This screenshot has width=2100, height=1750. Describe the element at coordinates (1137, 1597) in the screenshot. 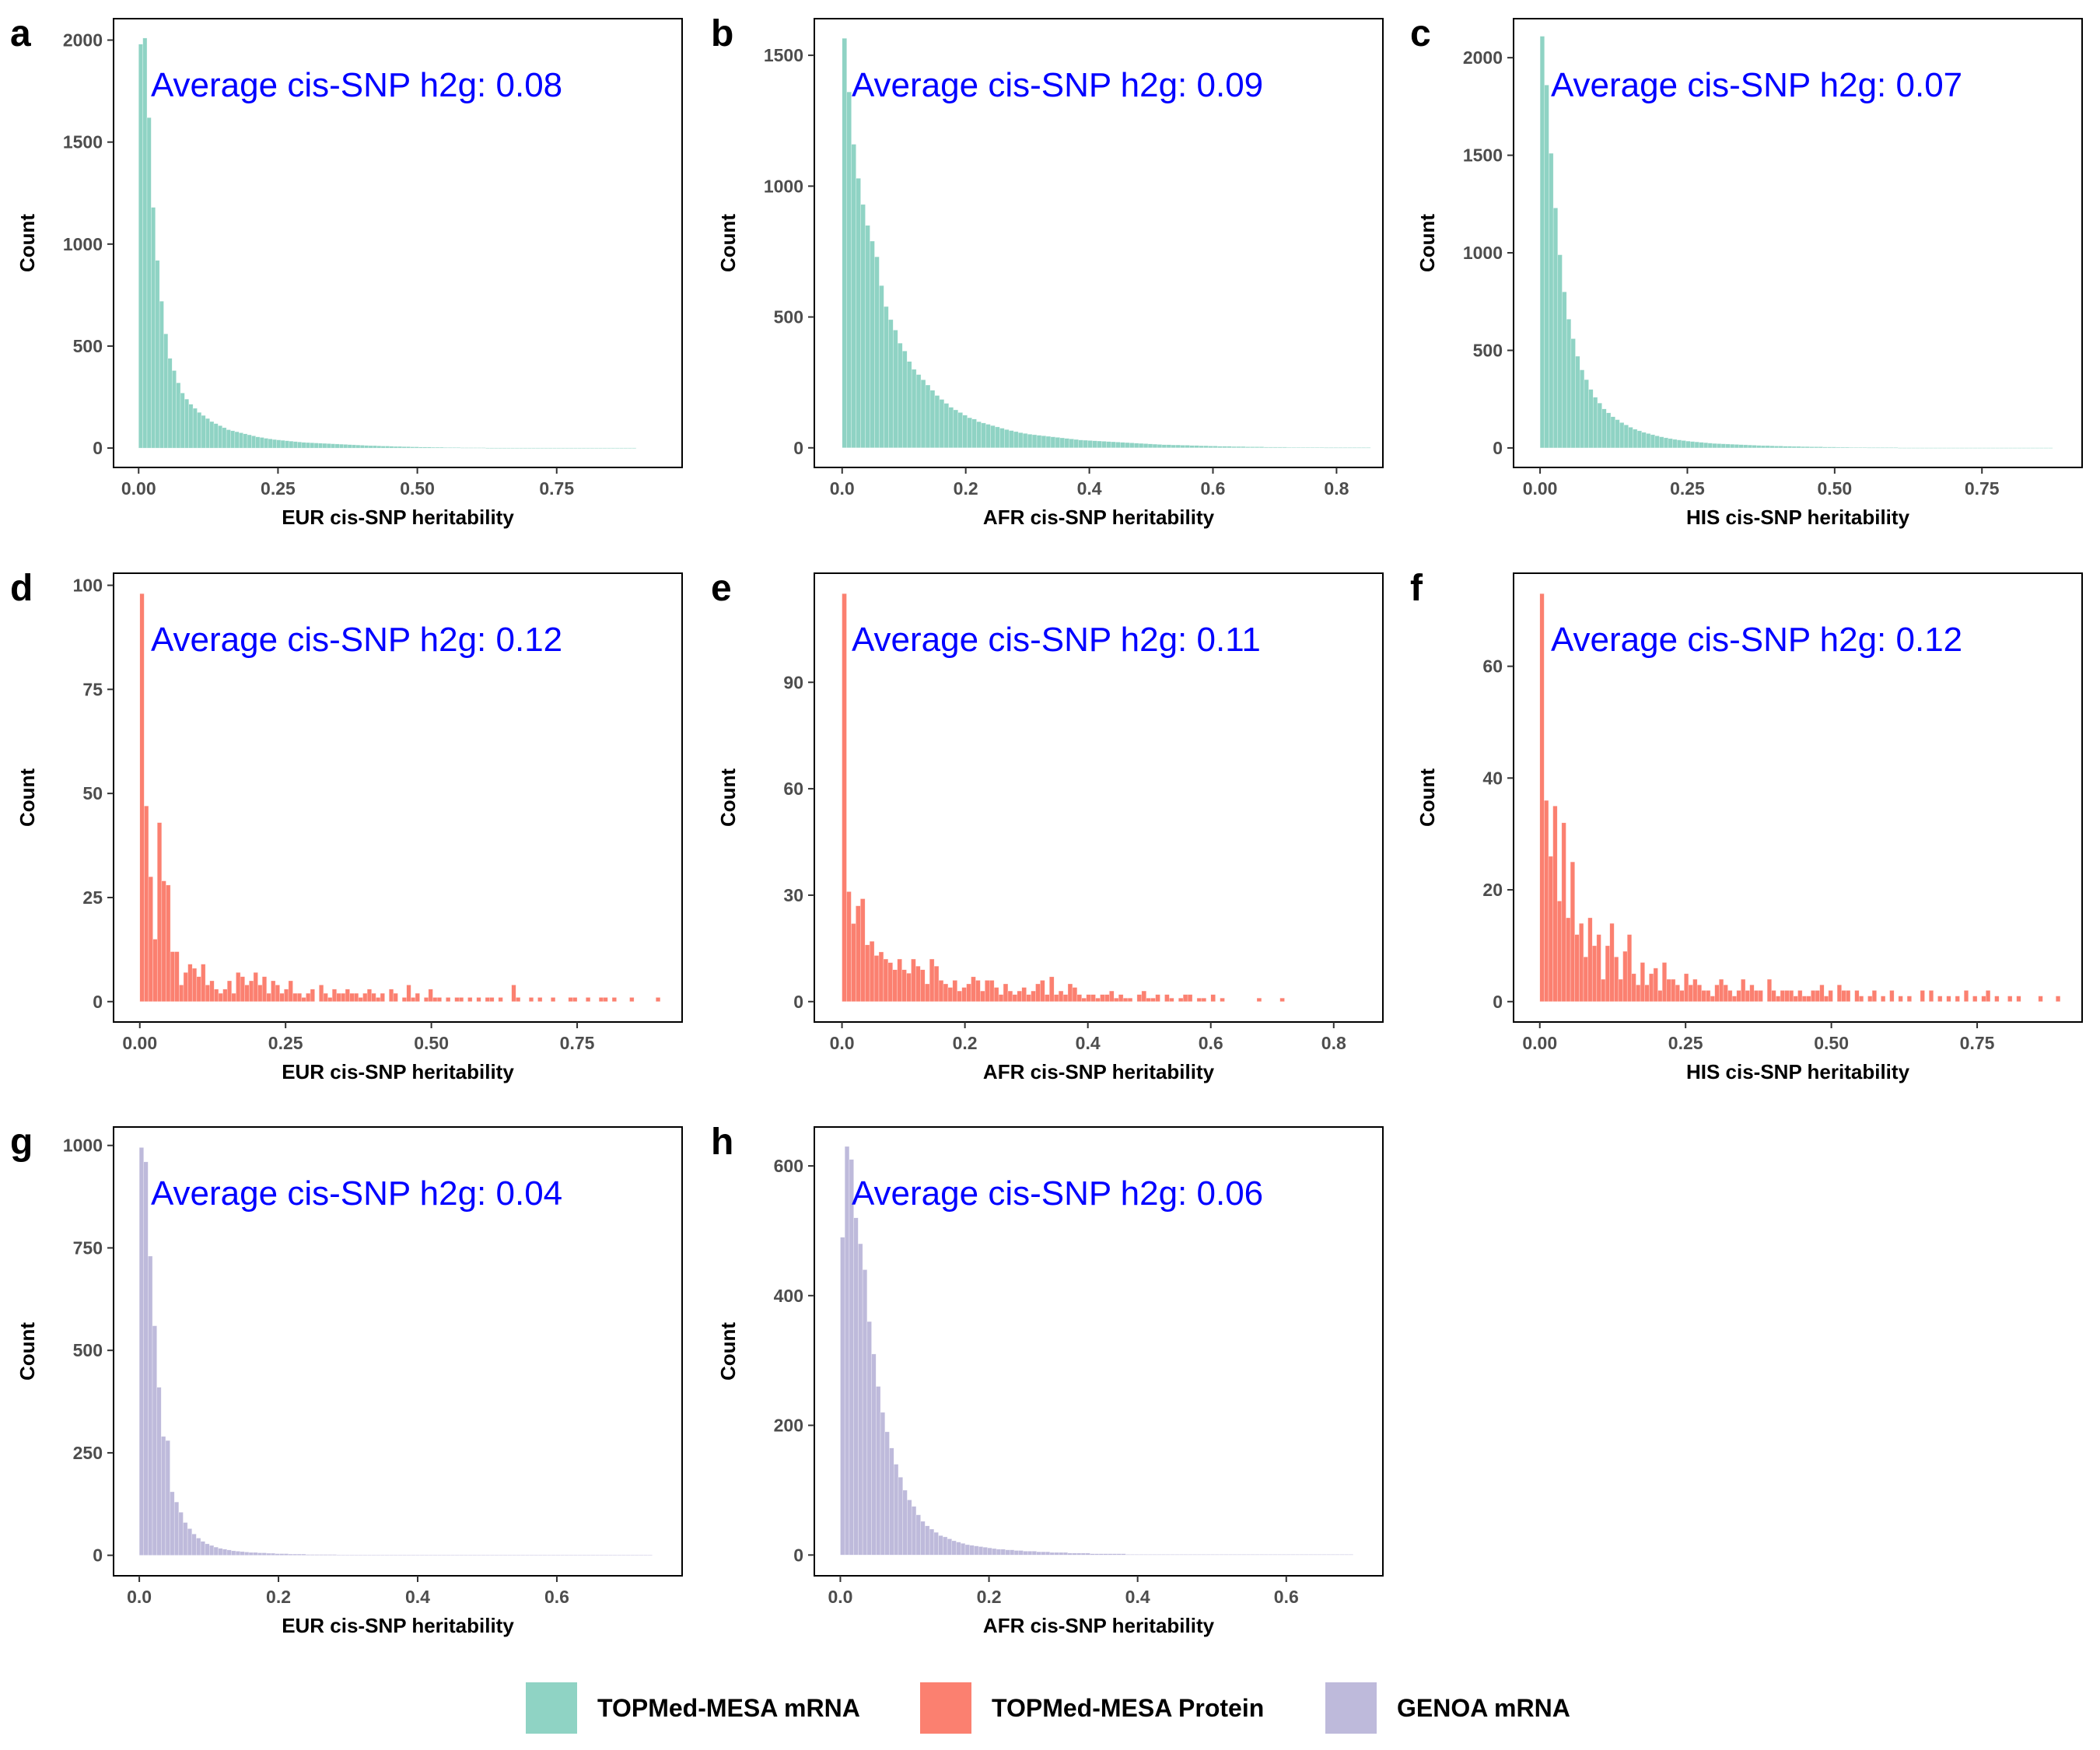

I see `x-tick-label: 0.4` at that location.